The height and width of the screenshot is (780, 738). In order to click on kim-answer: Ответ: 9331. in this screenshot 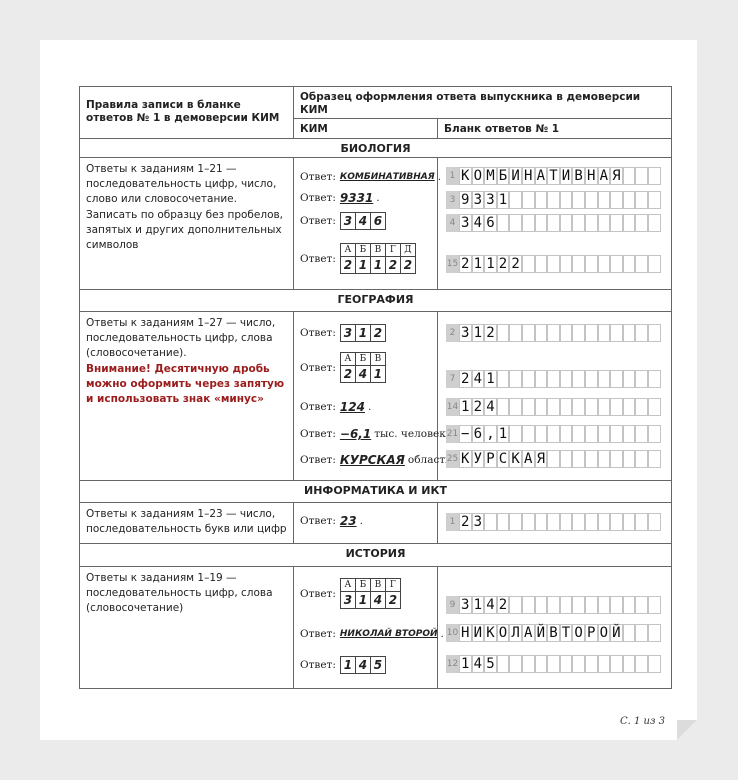, I will do `click(340, 198)`.